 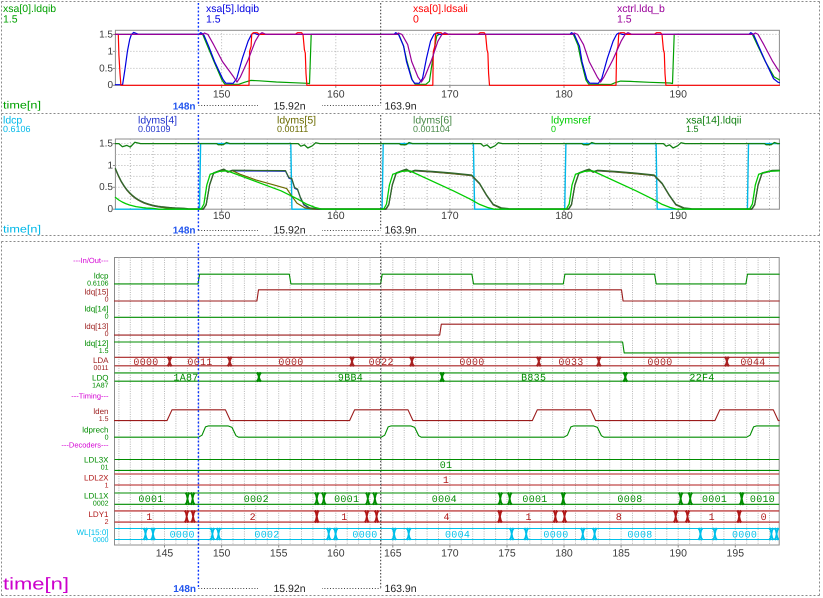 What do you see at coordinates (762, 500) in the screenshot?
I see `svg-text: 0010` at bounding box center [762, 500].